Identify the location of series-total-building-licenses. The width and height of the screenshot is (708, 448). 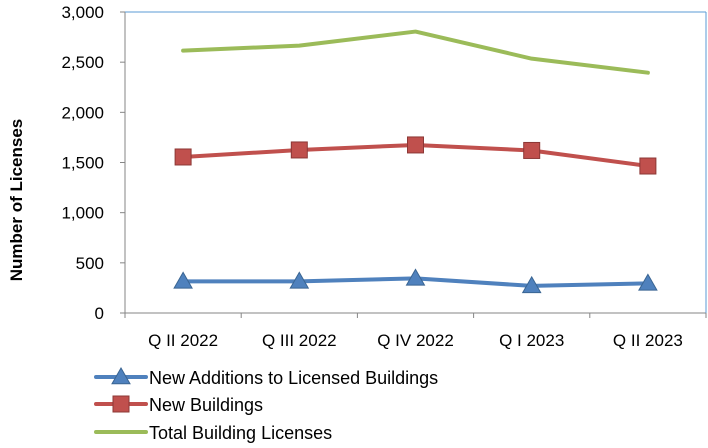
(415, 52).